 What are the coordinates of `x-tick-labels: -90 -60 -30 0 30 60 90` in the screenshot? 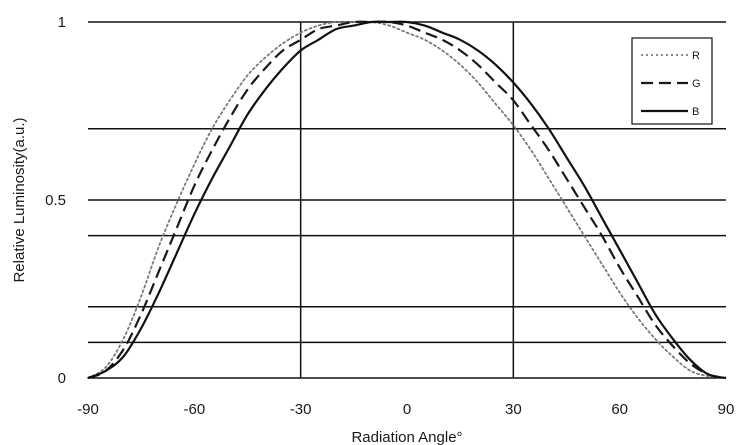 It's located at (405, 409).